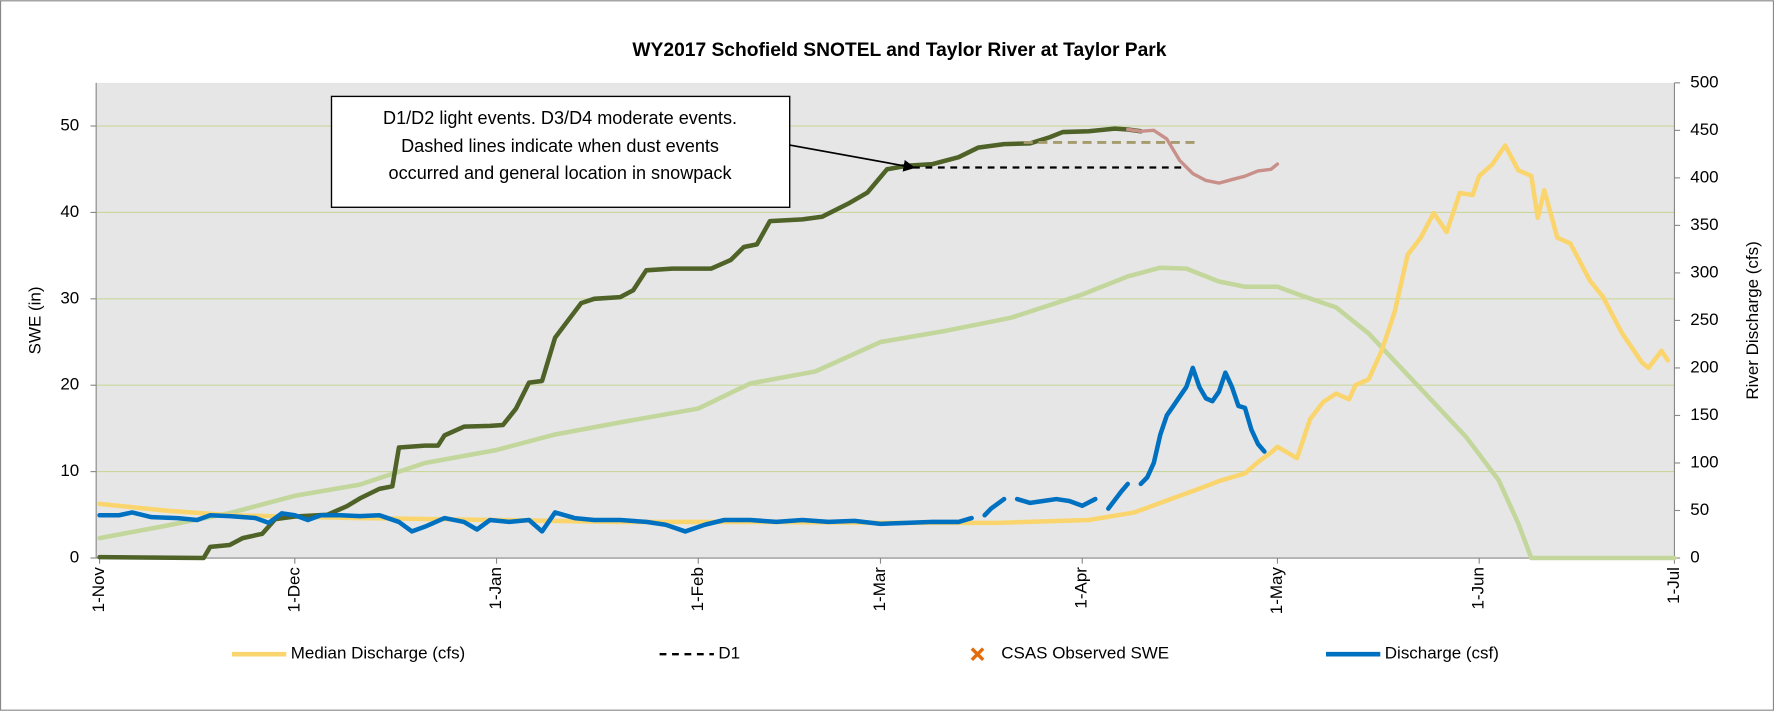 Image resolution: width=1774 pixels, height=711 pixels. What do you see at coordinates (1704, 81) in the screenshot?
I see `y2-tick-label: 500` at bounding box center [1704, 81].